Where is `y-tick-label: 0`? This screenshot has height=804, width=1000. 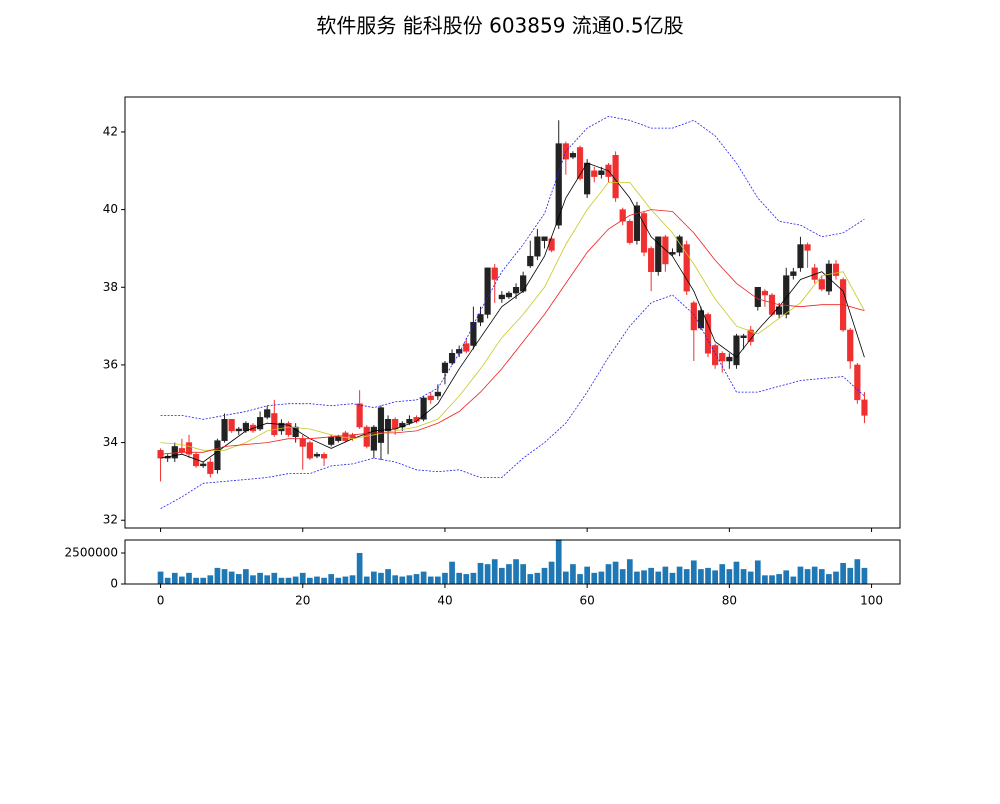
y-tick-label: 0 is located at coordinates (114, 584).